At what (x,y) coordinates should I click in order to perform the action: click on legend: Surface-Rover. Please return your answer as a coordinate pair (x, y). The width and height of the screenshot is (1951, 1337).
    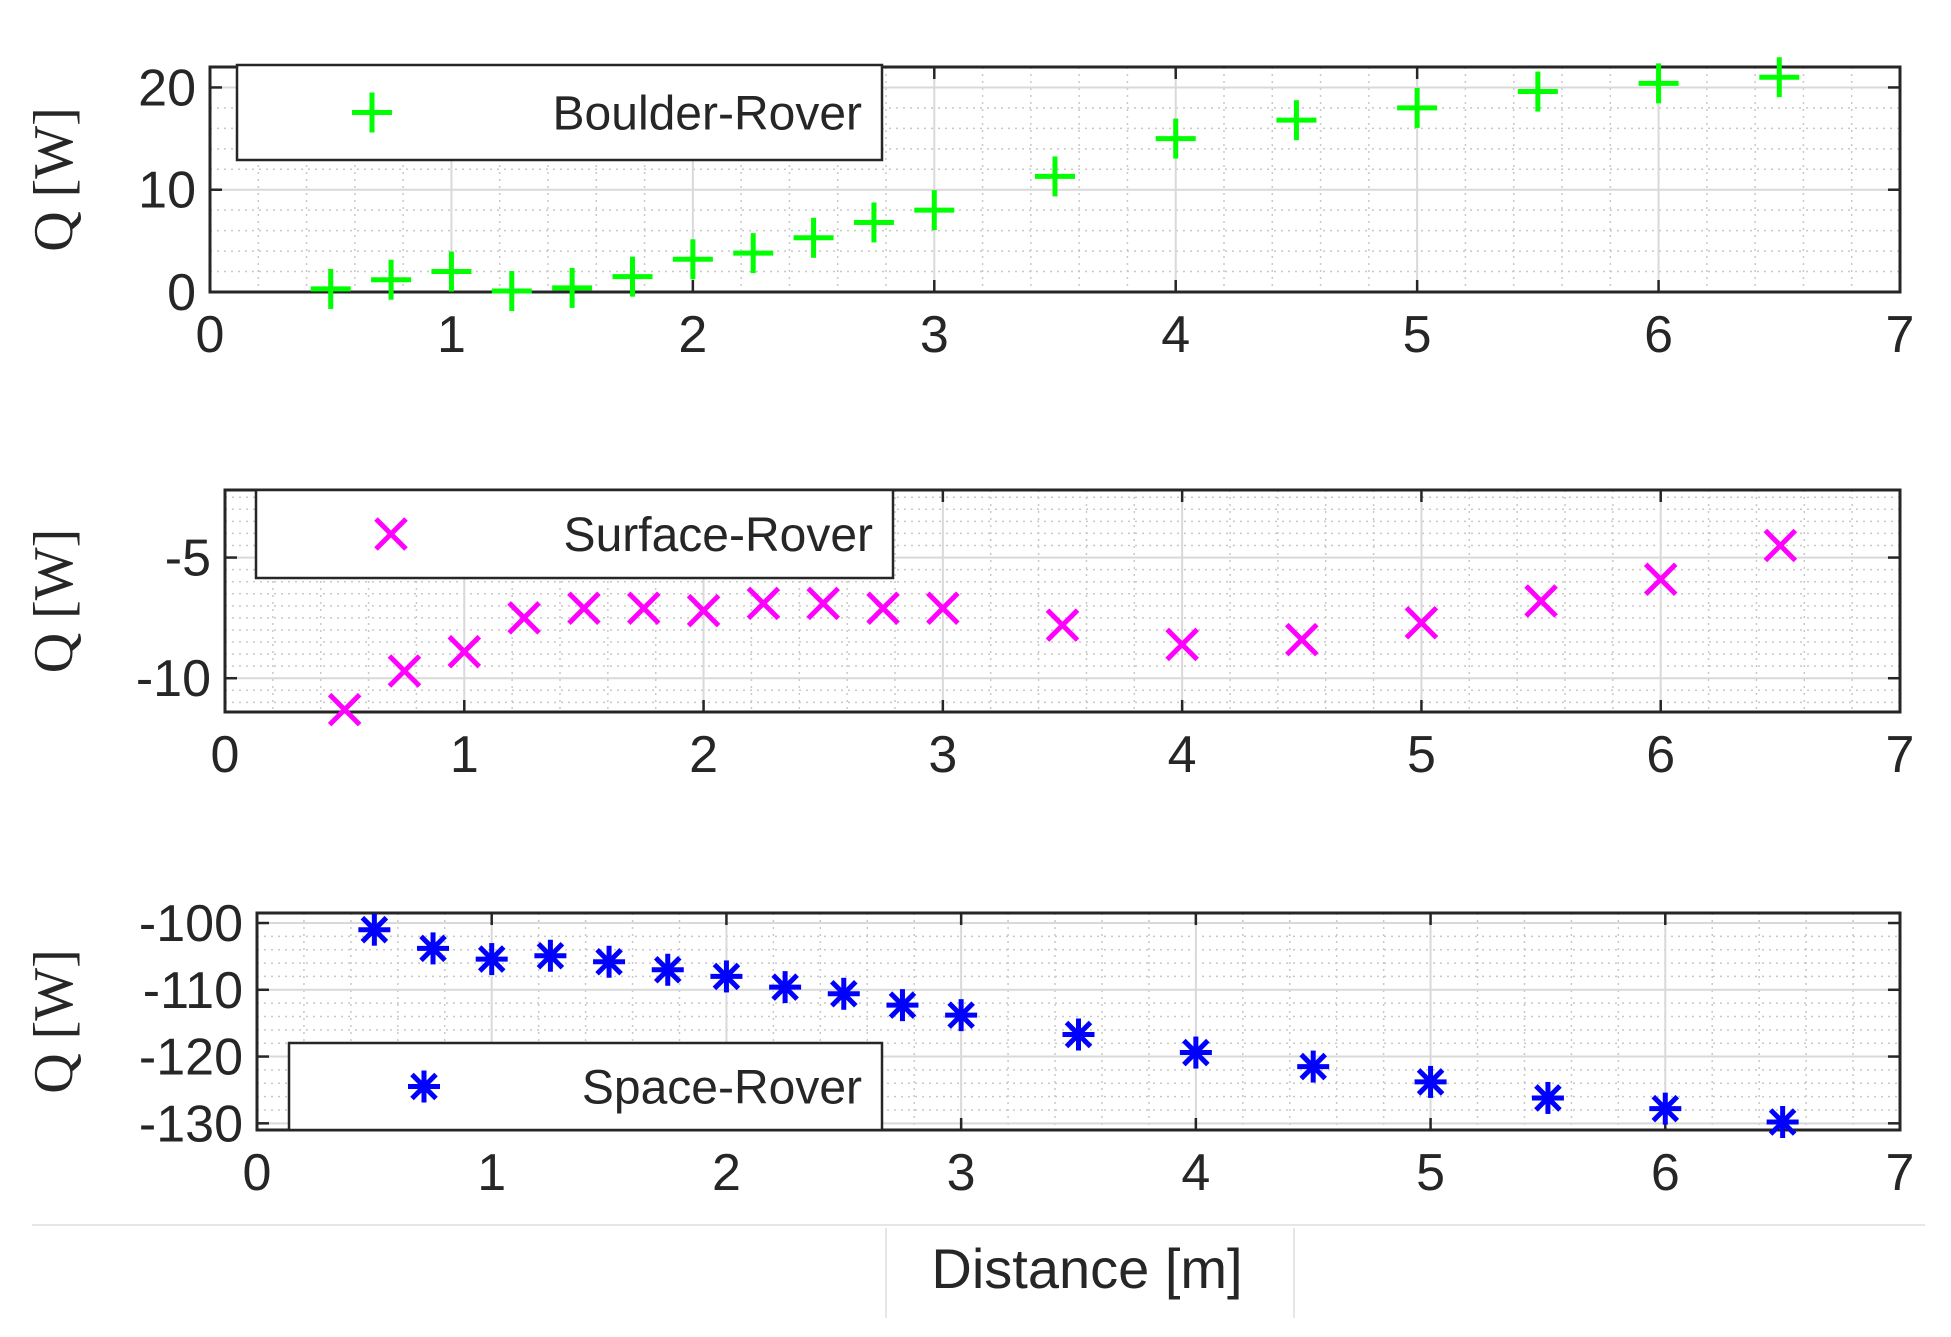
    Looking at the image, I should click on (574, 534).